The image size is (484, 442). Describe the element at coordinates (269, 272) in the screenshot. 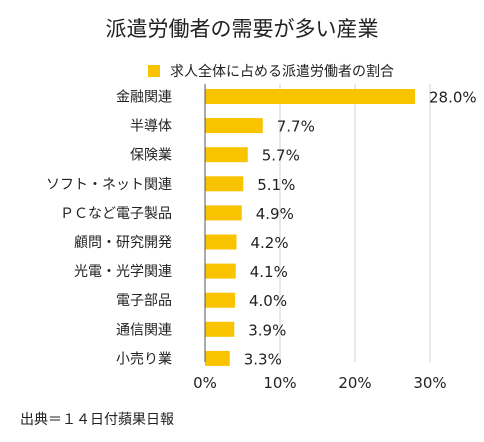

I see `value-label: 4.1%` at that location.